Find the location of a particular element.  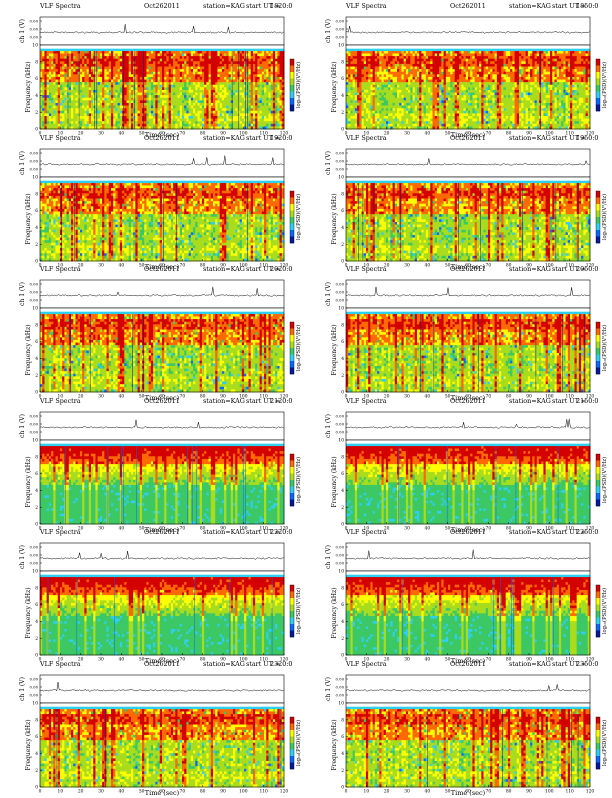

y-tick-label: 8 is located at coordinates (36, 62).